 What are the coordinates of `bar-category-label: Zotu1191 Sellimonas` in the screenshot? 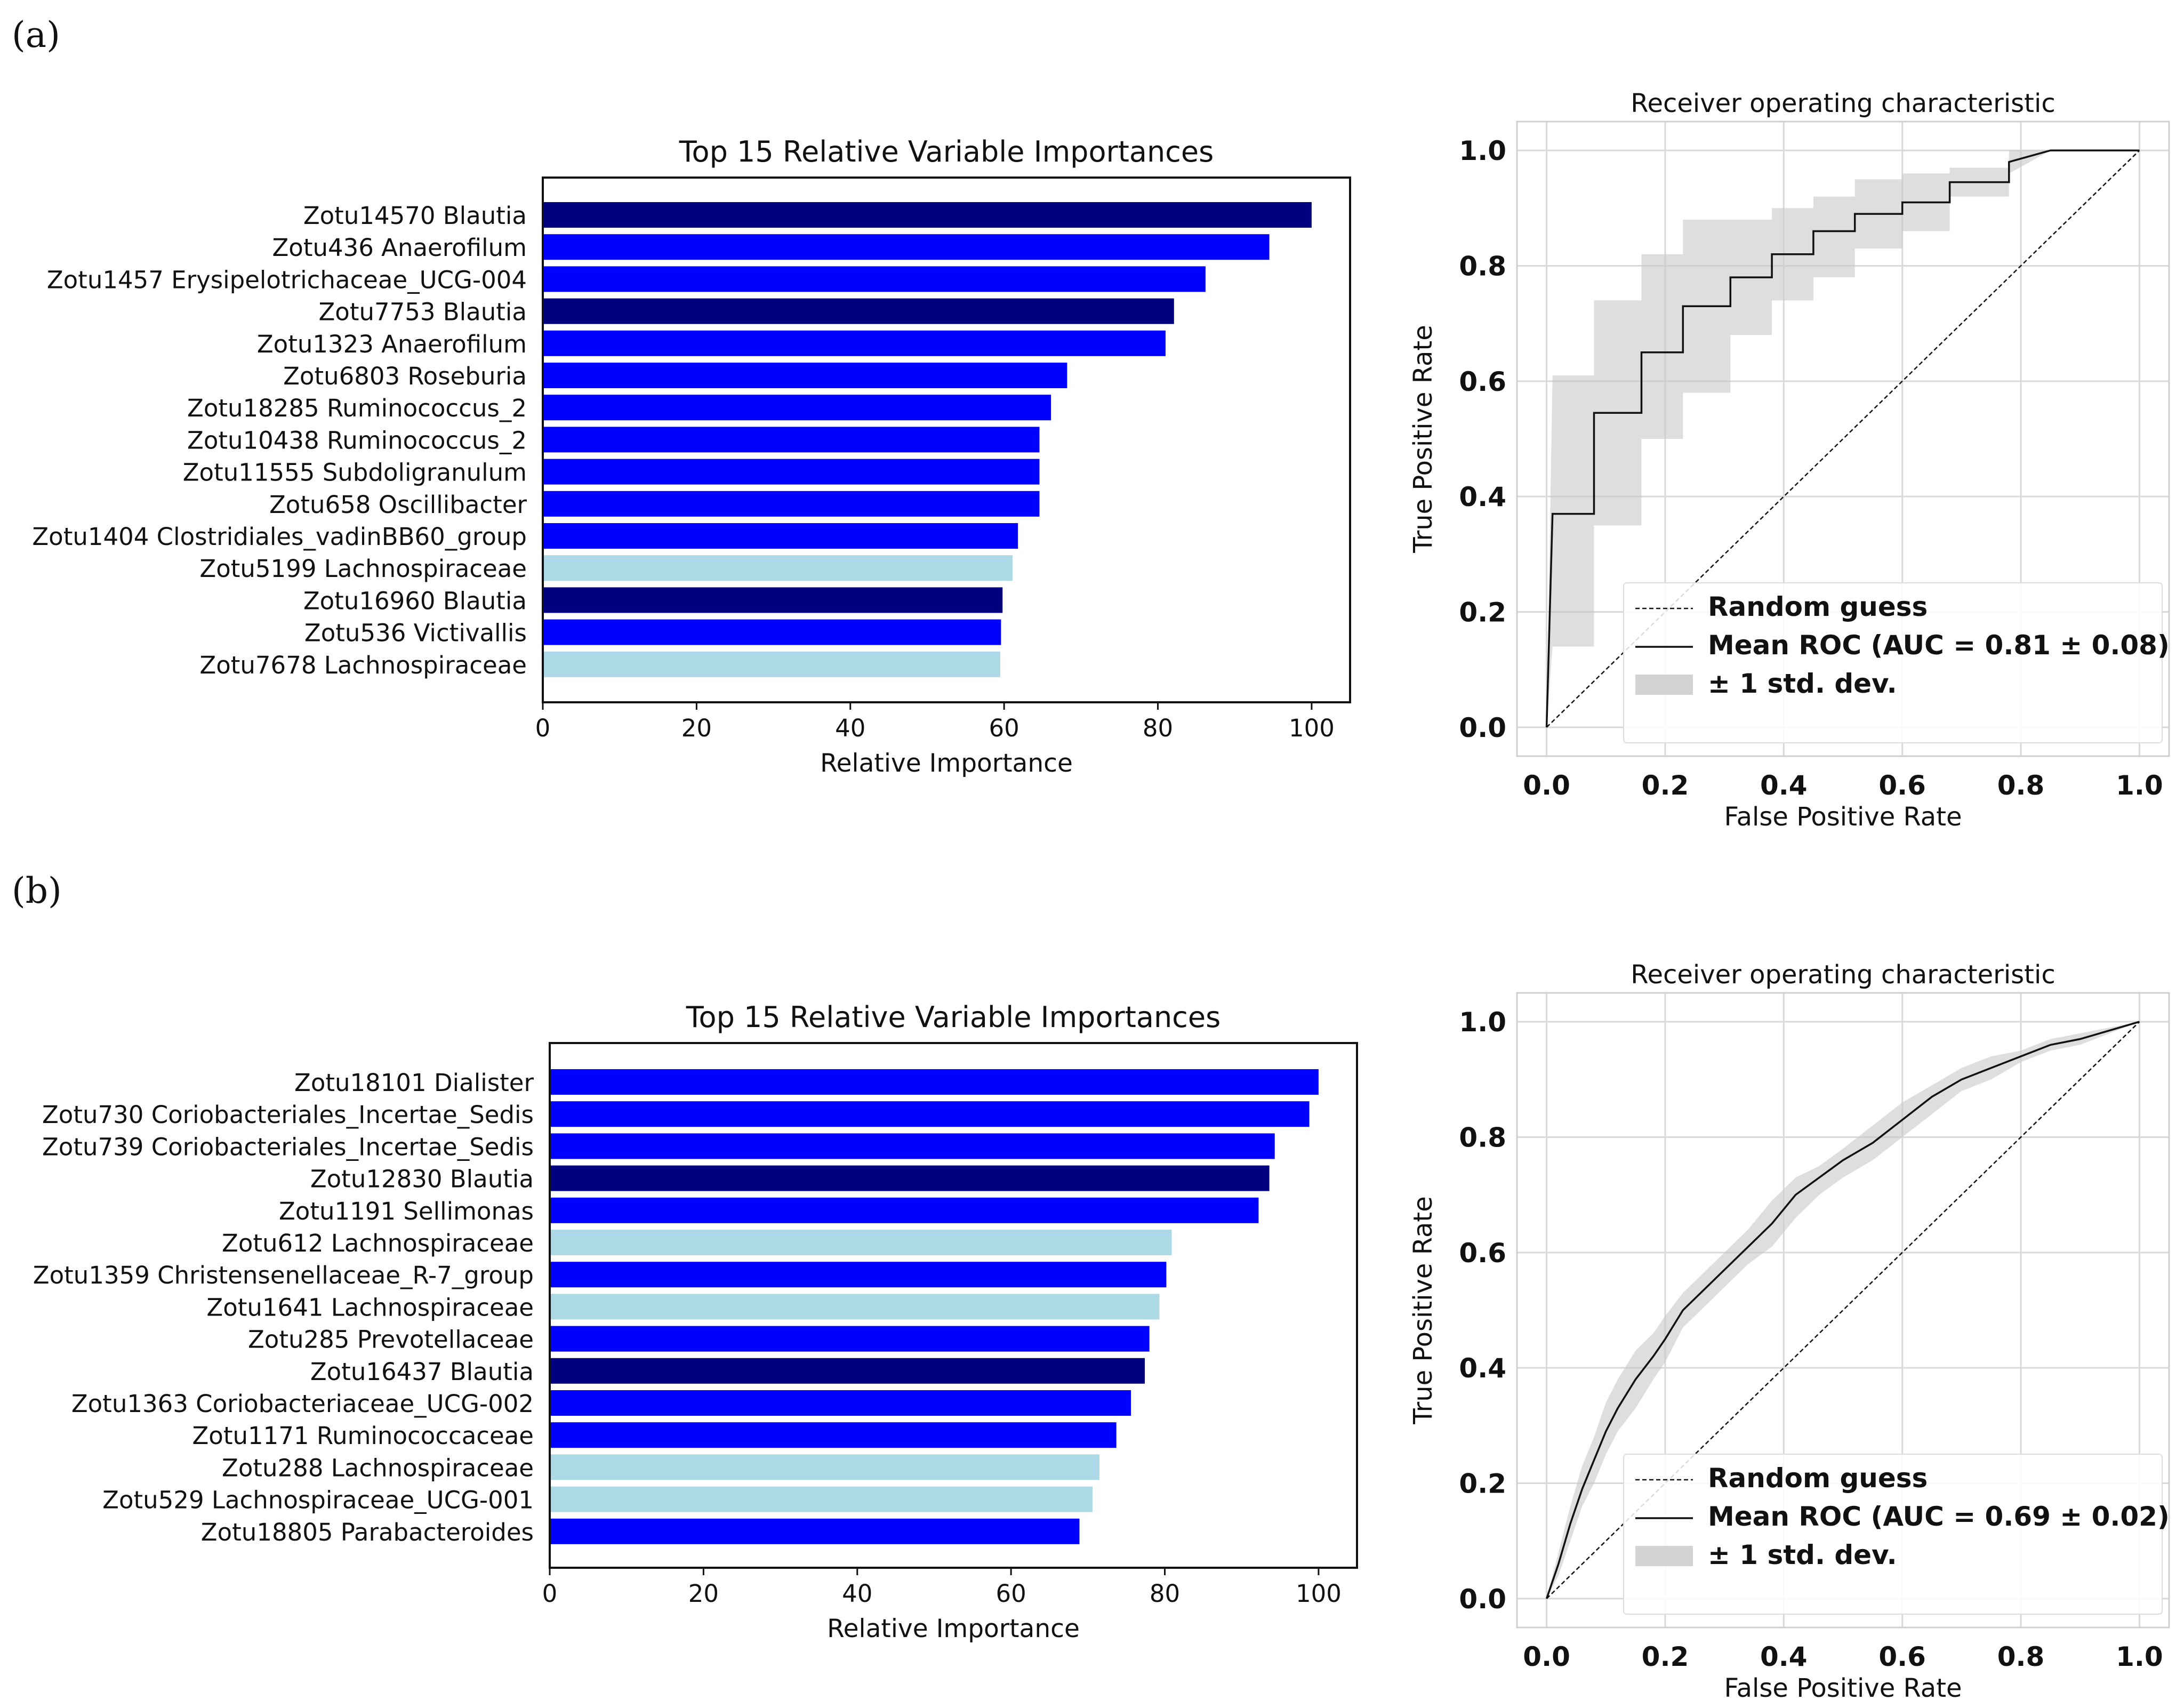 It's located at (406, 1211).